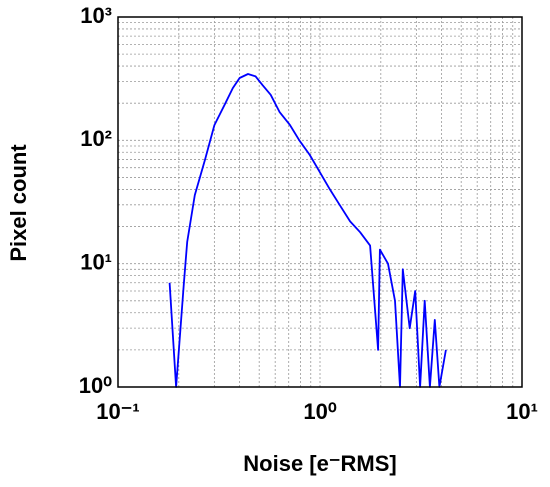 The image size is (550, 487). Describe the element at coordinates (319, 411) in the screenshot. I see `x-tick-label: 10⁰` at that location.